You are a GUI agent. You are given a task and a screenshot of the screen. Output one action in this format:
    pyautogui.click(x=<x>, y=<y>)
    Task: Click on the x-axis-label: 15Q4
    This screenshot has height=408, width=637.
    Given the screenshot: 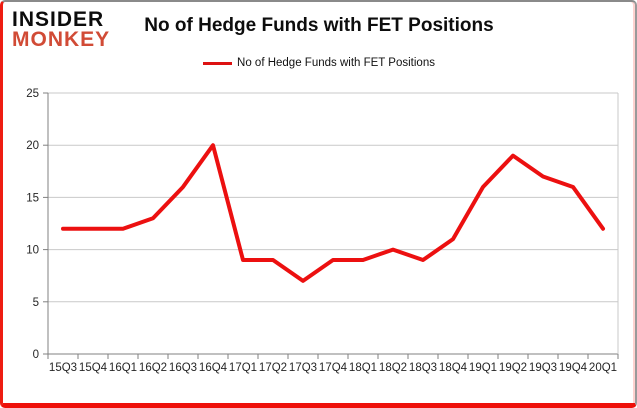 What is the action you would take?
    pyautogui.click(x=93, y=368)
    